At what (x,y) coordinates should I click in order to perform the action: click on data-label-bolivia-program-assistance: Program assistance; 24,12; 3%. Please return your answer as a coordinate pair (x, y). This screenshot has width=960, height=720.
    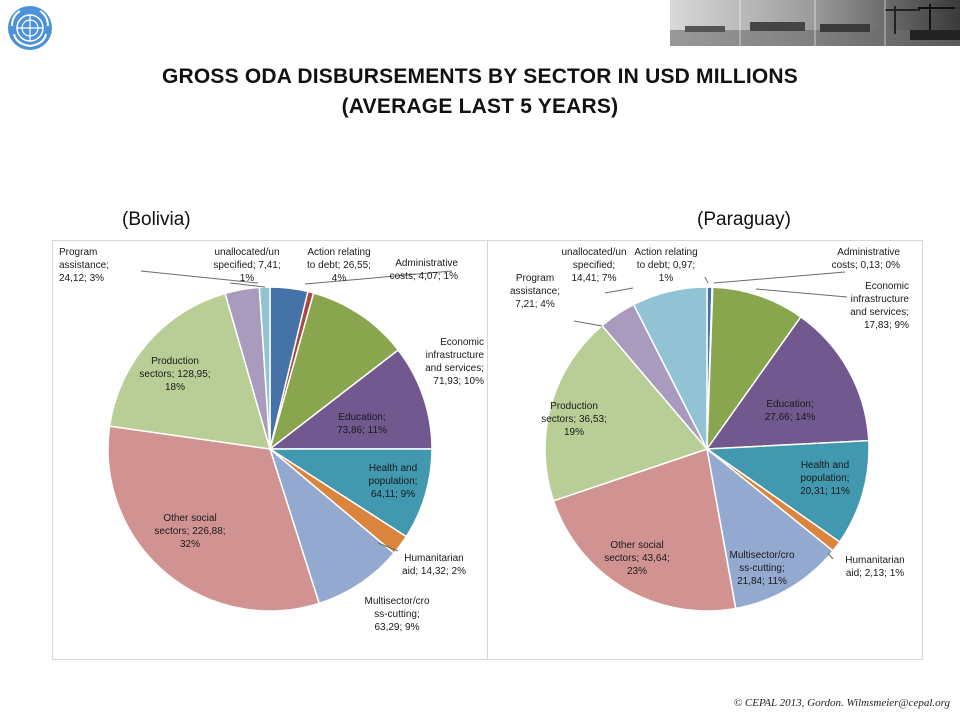
    Looking at the image, I should click on (84, 265).